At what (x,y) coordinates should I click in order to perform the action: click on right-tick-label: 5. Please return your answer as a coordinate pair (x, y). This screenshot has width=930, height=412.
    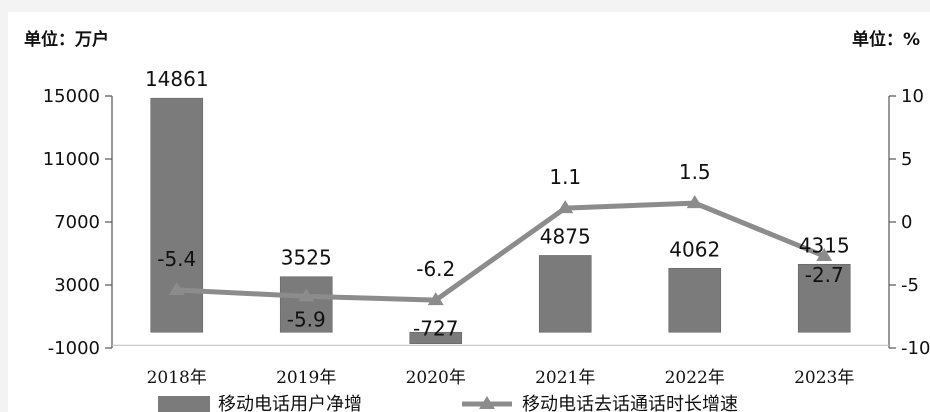
    Looking at the image, I should click on (906, 159).